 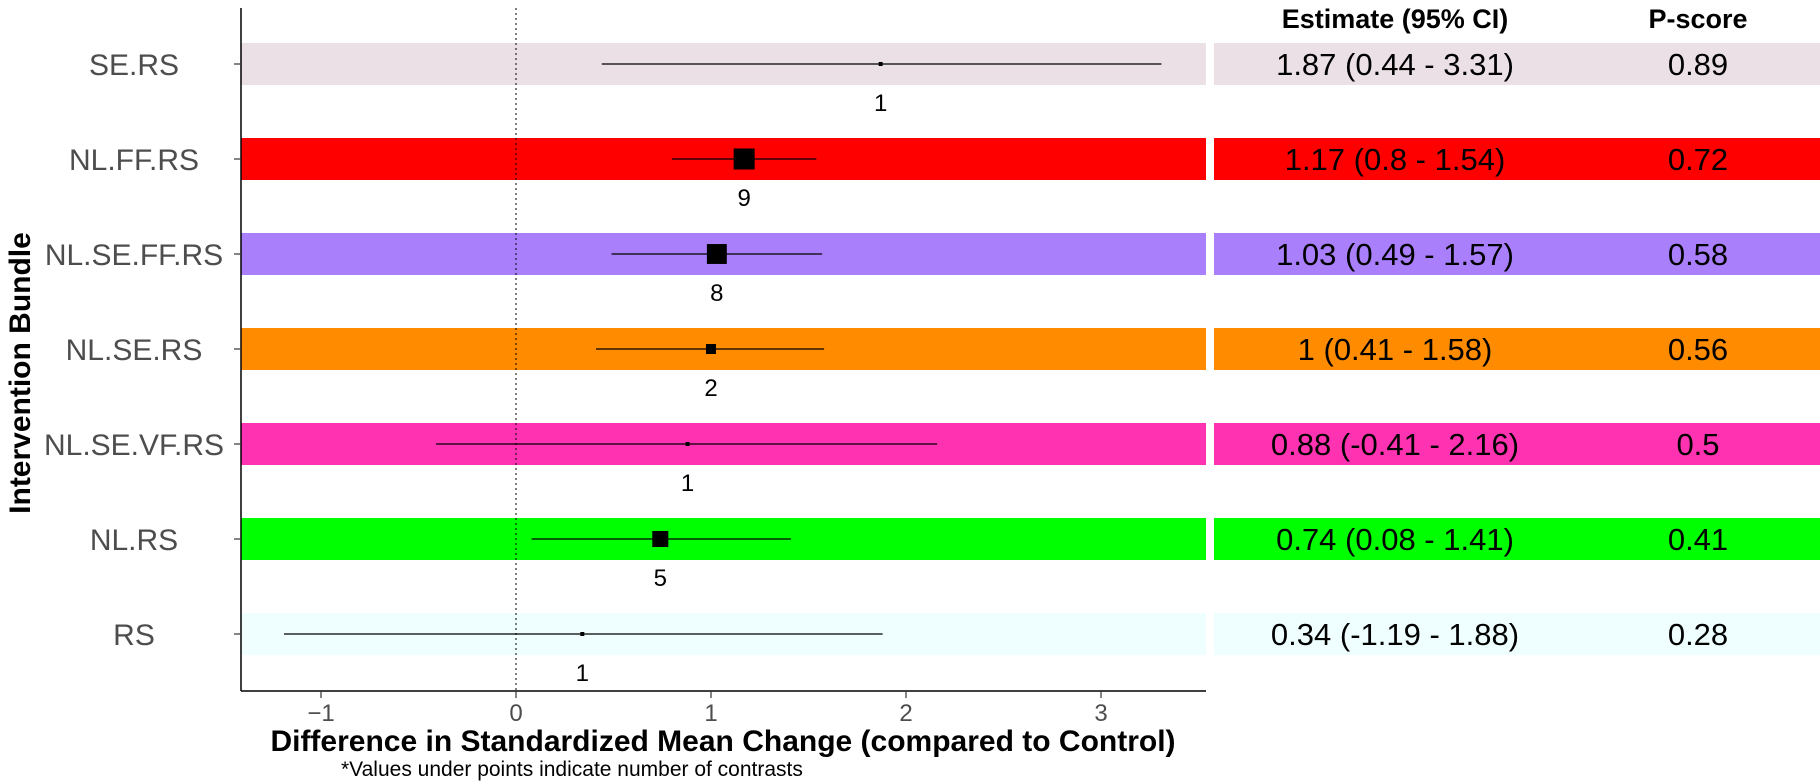 What do you see at coordinates (660, 578) in the screenshot?
I see `contrast-count-label: 5` at bounding box center [660, 578].